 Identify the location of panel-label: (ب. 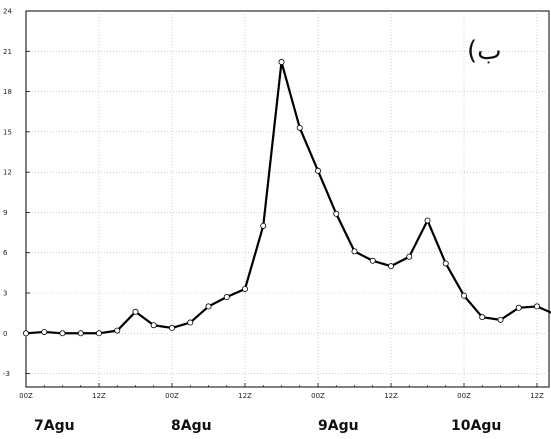
(484, 51).